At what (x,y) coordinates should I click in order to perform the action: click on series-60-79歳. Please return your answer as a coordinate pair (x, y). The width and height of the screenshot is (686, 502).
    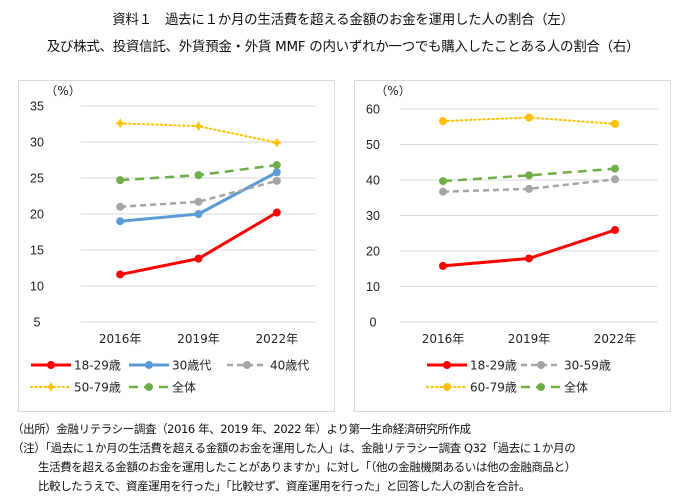
    Looking at the image, I should click on (529, 120).